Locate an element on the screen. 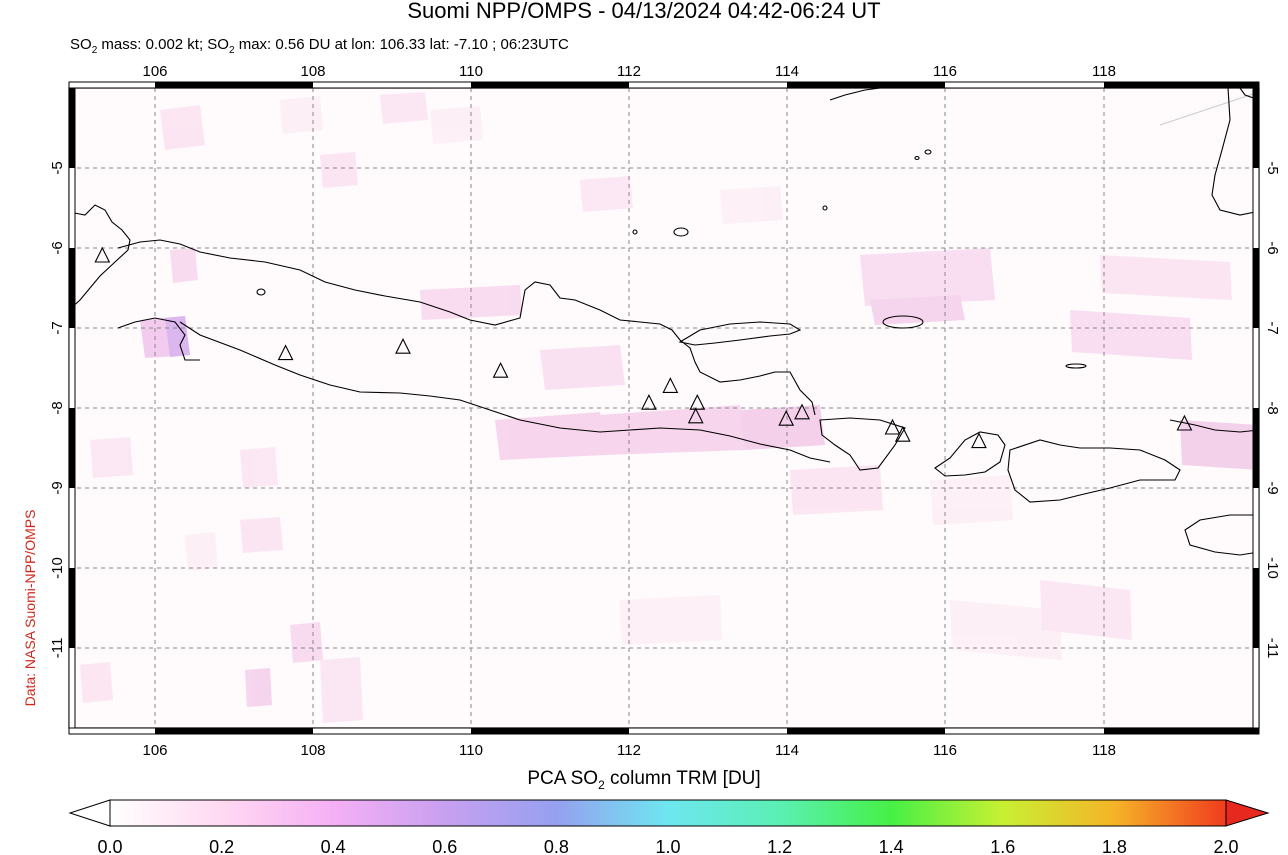 The height and width of the screenshot is (855, 1288). colorbar-tick-label: 0.6 is located at coordinates (444, 846).